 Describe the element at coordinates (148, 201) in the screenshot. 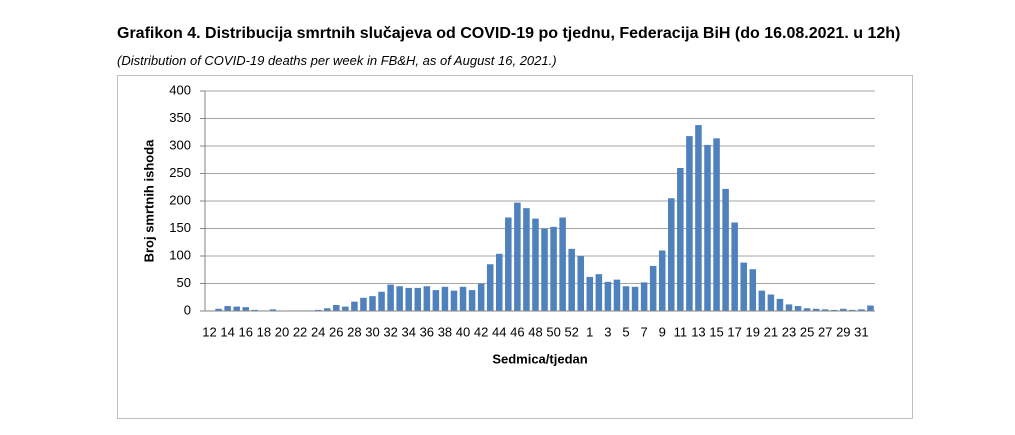

I see `y-axis-title: Broj smrtnih ishoda` at that location.